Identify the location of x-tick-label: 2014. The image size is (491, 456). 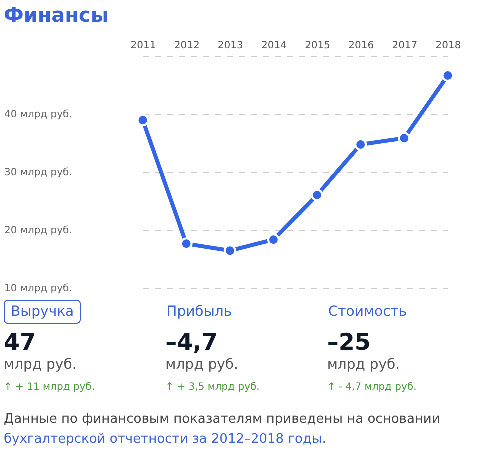
(274, 46).